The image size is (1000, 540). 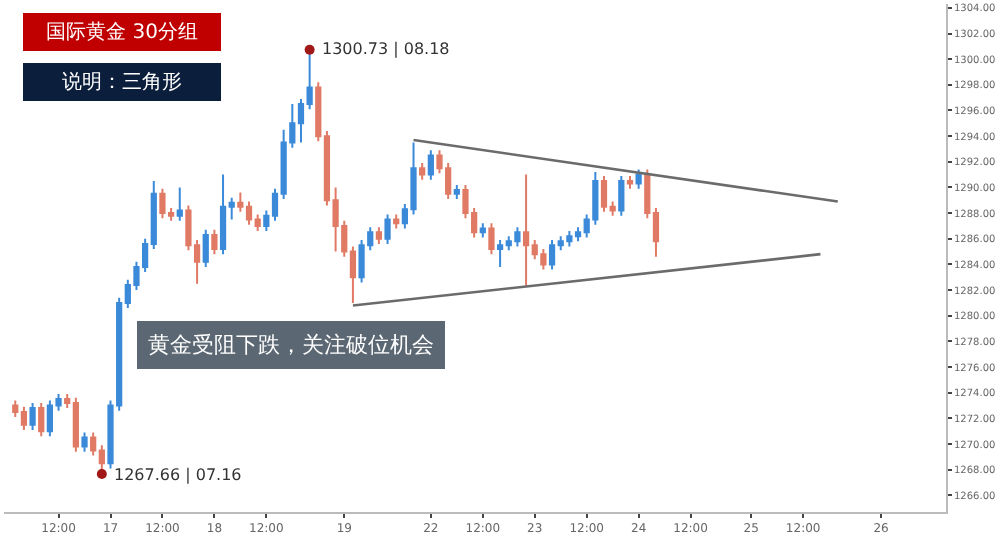 What do you see at coordinates (122, 82) in the screenshot?
I see `title-box: 说明：三角形` at bounding box center [122, 82].